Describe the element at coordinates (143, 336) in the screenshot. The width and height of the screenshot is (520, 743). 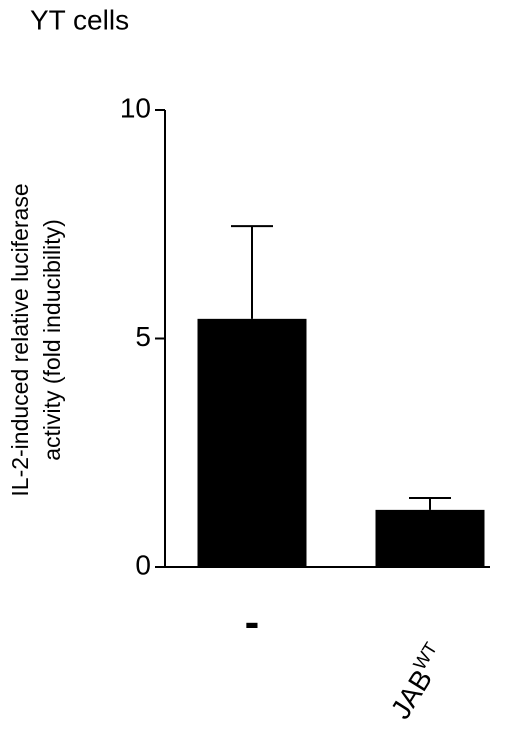
I see `y-tick-label: 5` at that location.